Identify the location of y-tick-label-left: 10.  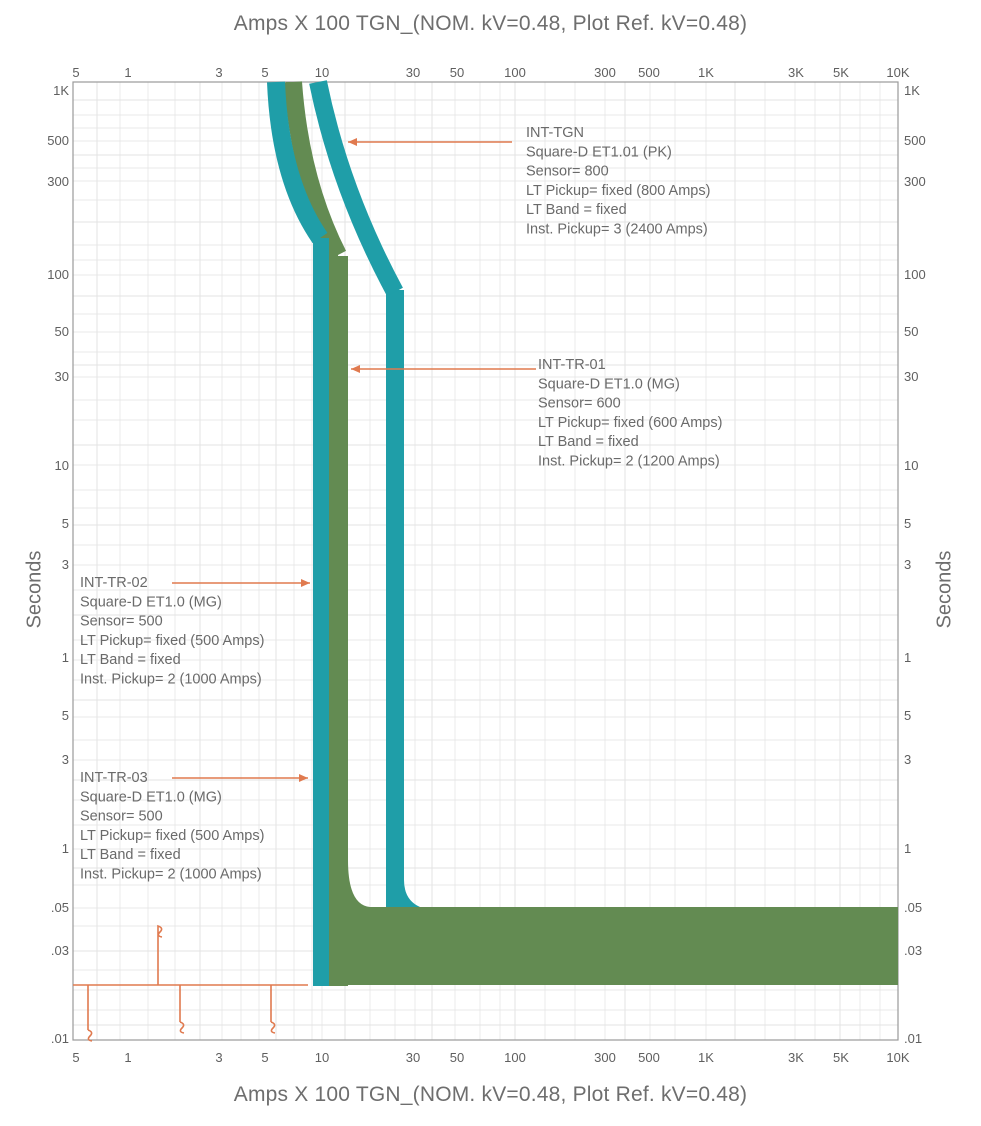
(62, 465).